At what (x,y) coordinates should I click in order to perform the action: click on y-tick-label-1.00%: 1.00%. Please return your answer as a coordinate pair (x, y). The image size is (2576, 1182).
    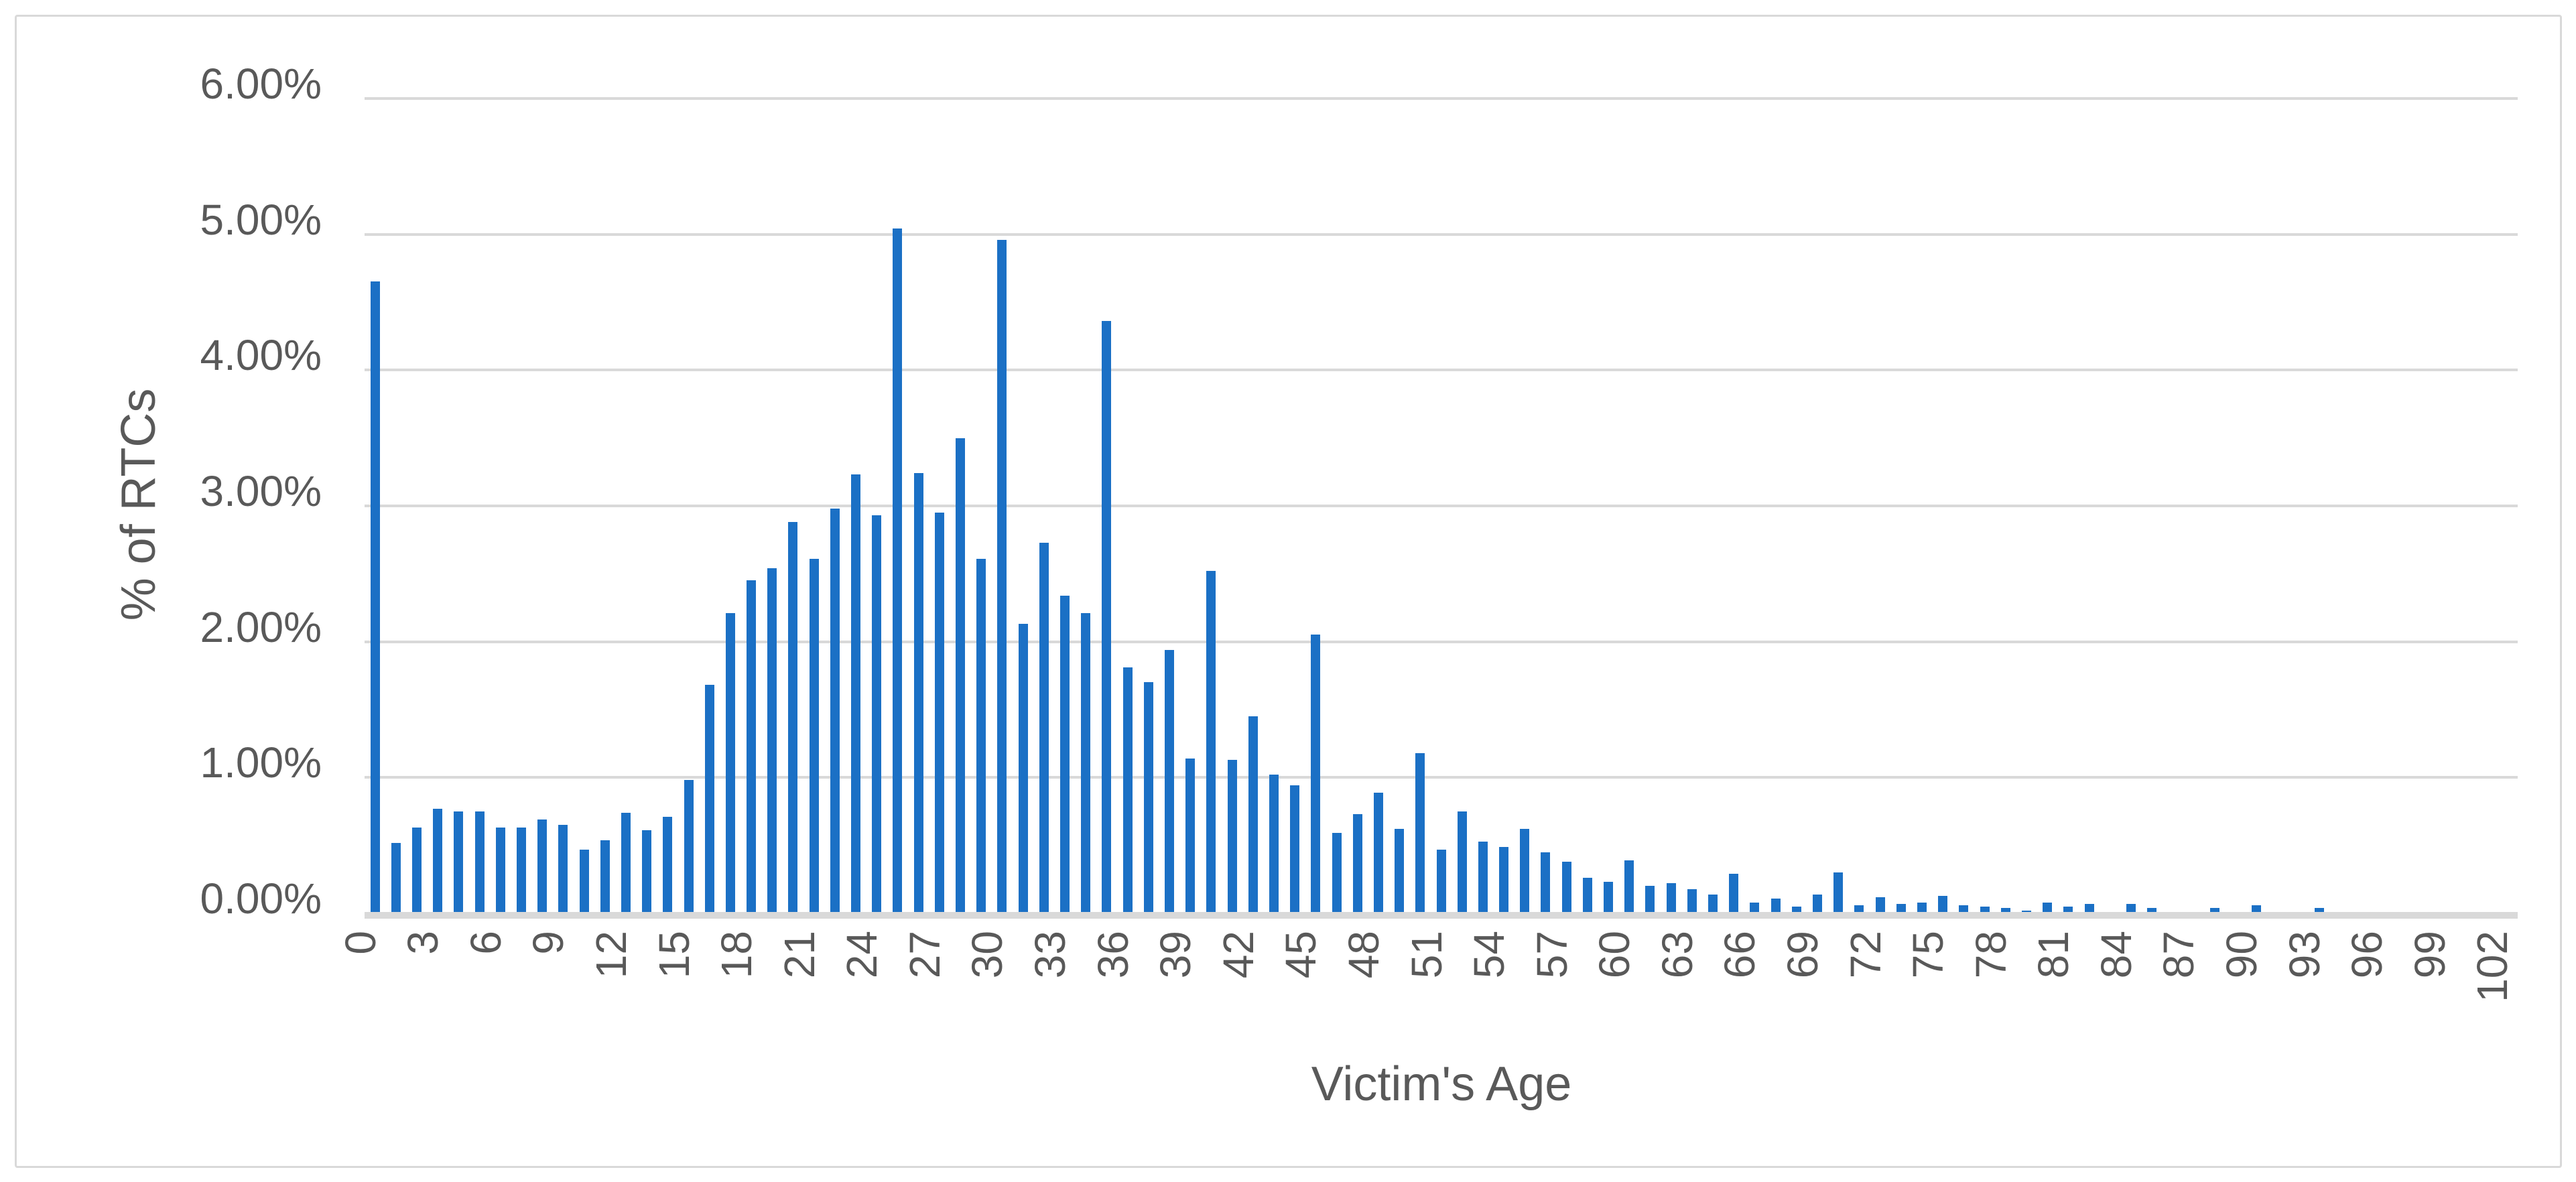
    Looking at the image, I should click on (261, 762).